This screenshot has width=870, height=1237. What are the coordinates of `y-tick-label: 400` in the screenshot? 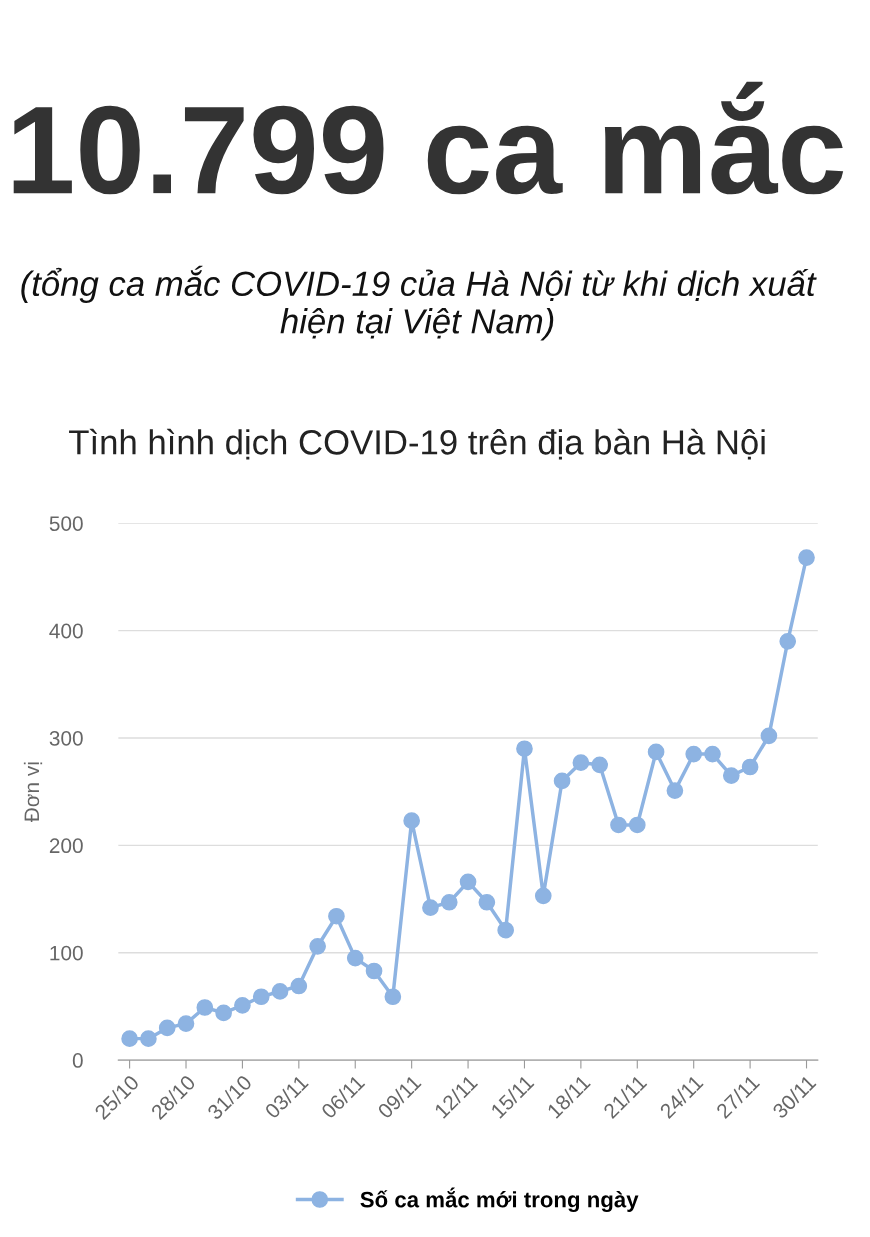 It's located at (66, 631).